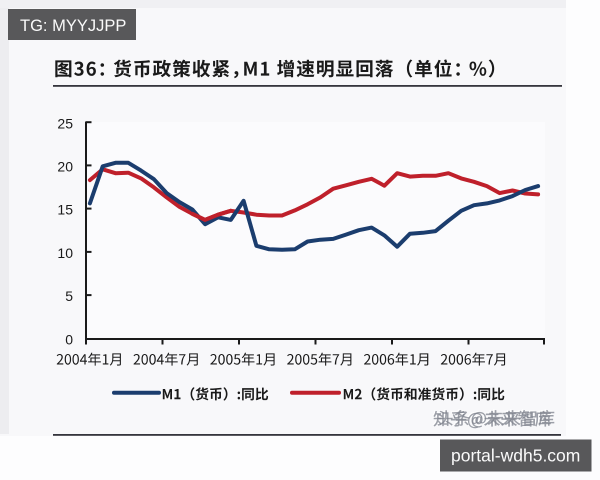 This screenshot has height=480, width=600. Describe the element at coordinates (73, 26) in the screenshot. I see `svg-text: TG: MYYJJPP` at that location.